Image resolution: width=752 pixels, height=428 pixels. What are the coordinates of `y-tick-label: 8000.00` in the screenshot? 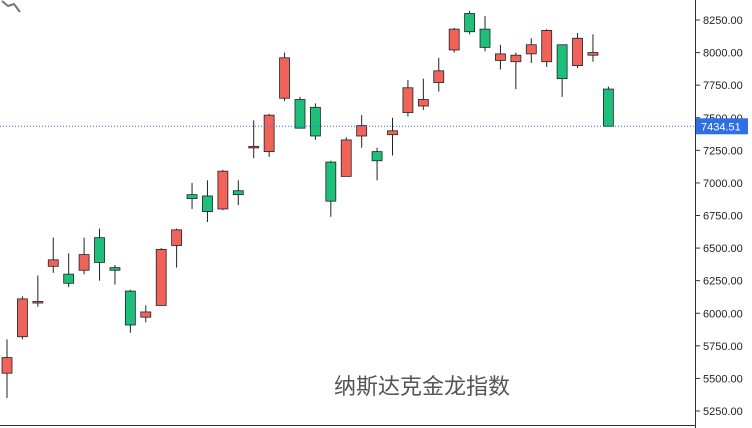 It's located at (723, 54).